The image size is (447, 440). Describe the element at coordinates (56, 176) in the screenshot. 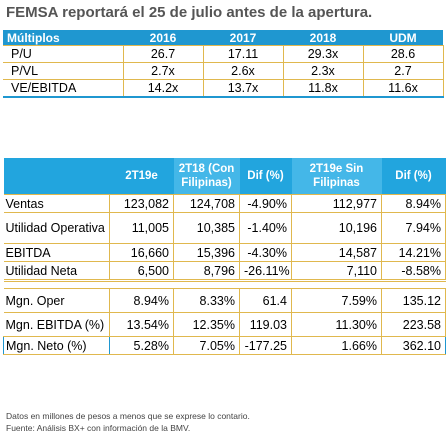

I see `header-blank` at that location.